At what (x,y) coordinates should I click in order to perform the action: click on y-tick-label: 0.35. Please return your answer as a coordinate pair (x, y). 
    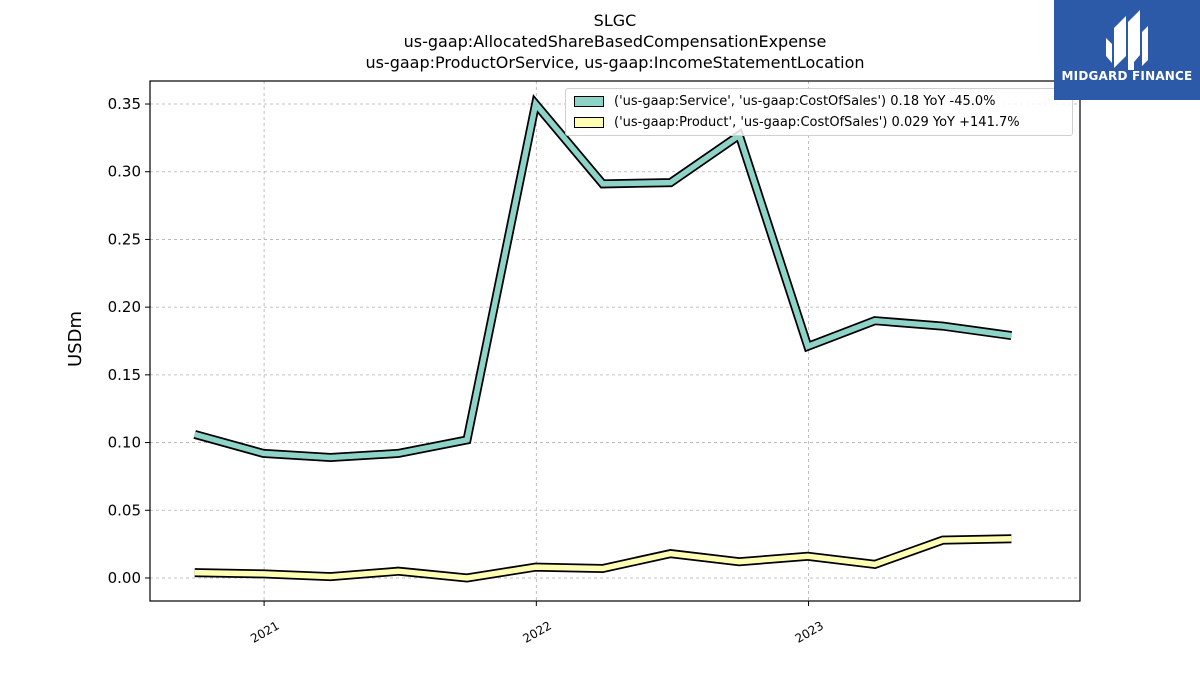
    Looking at the image, I should click on (124, 104).